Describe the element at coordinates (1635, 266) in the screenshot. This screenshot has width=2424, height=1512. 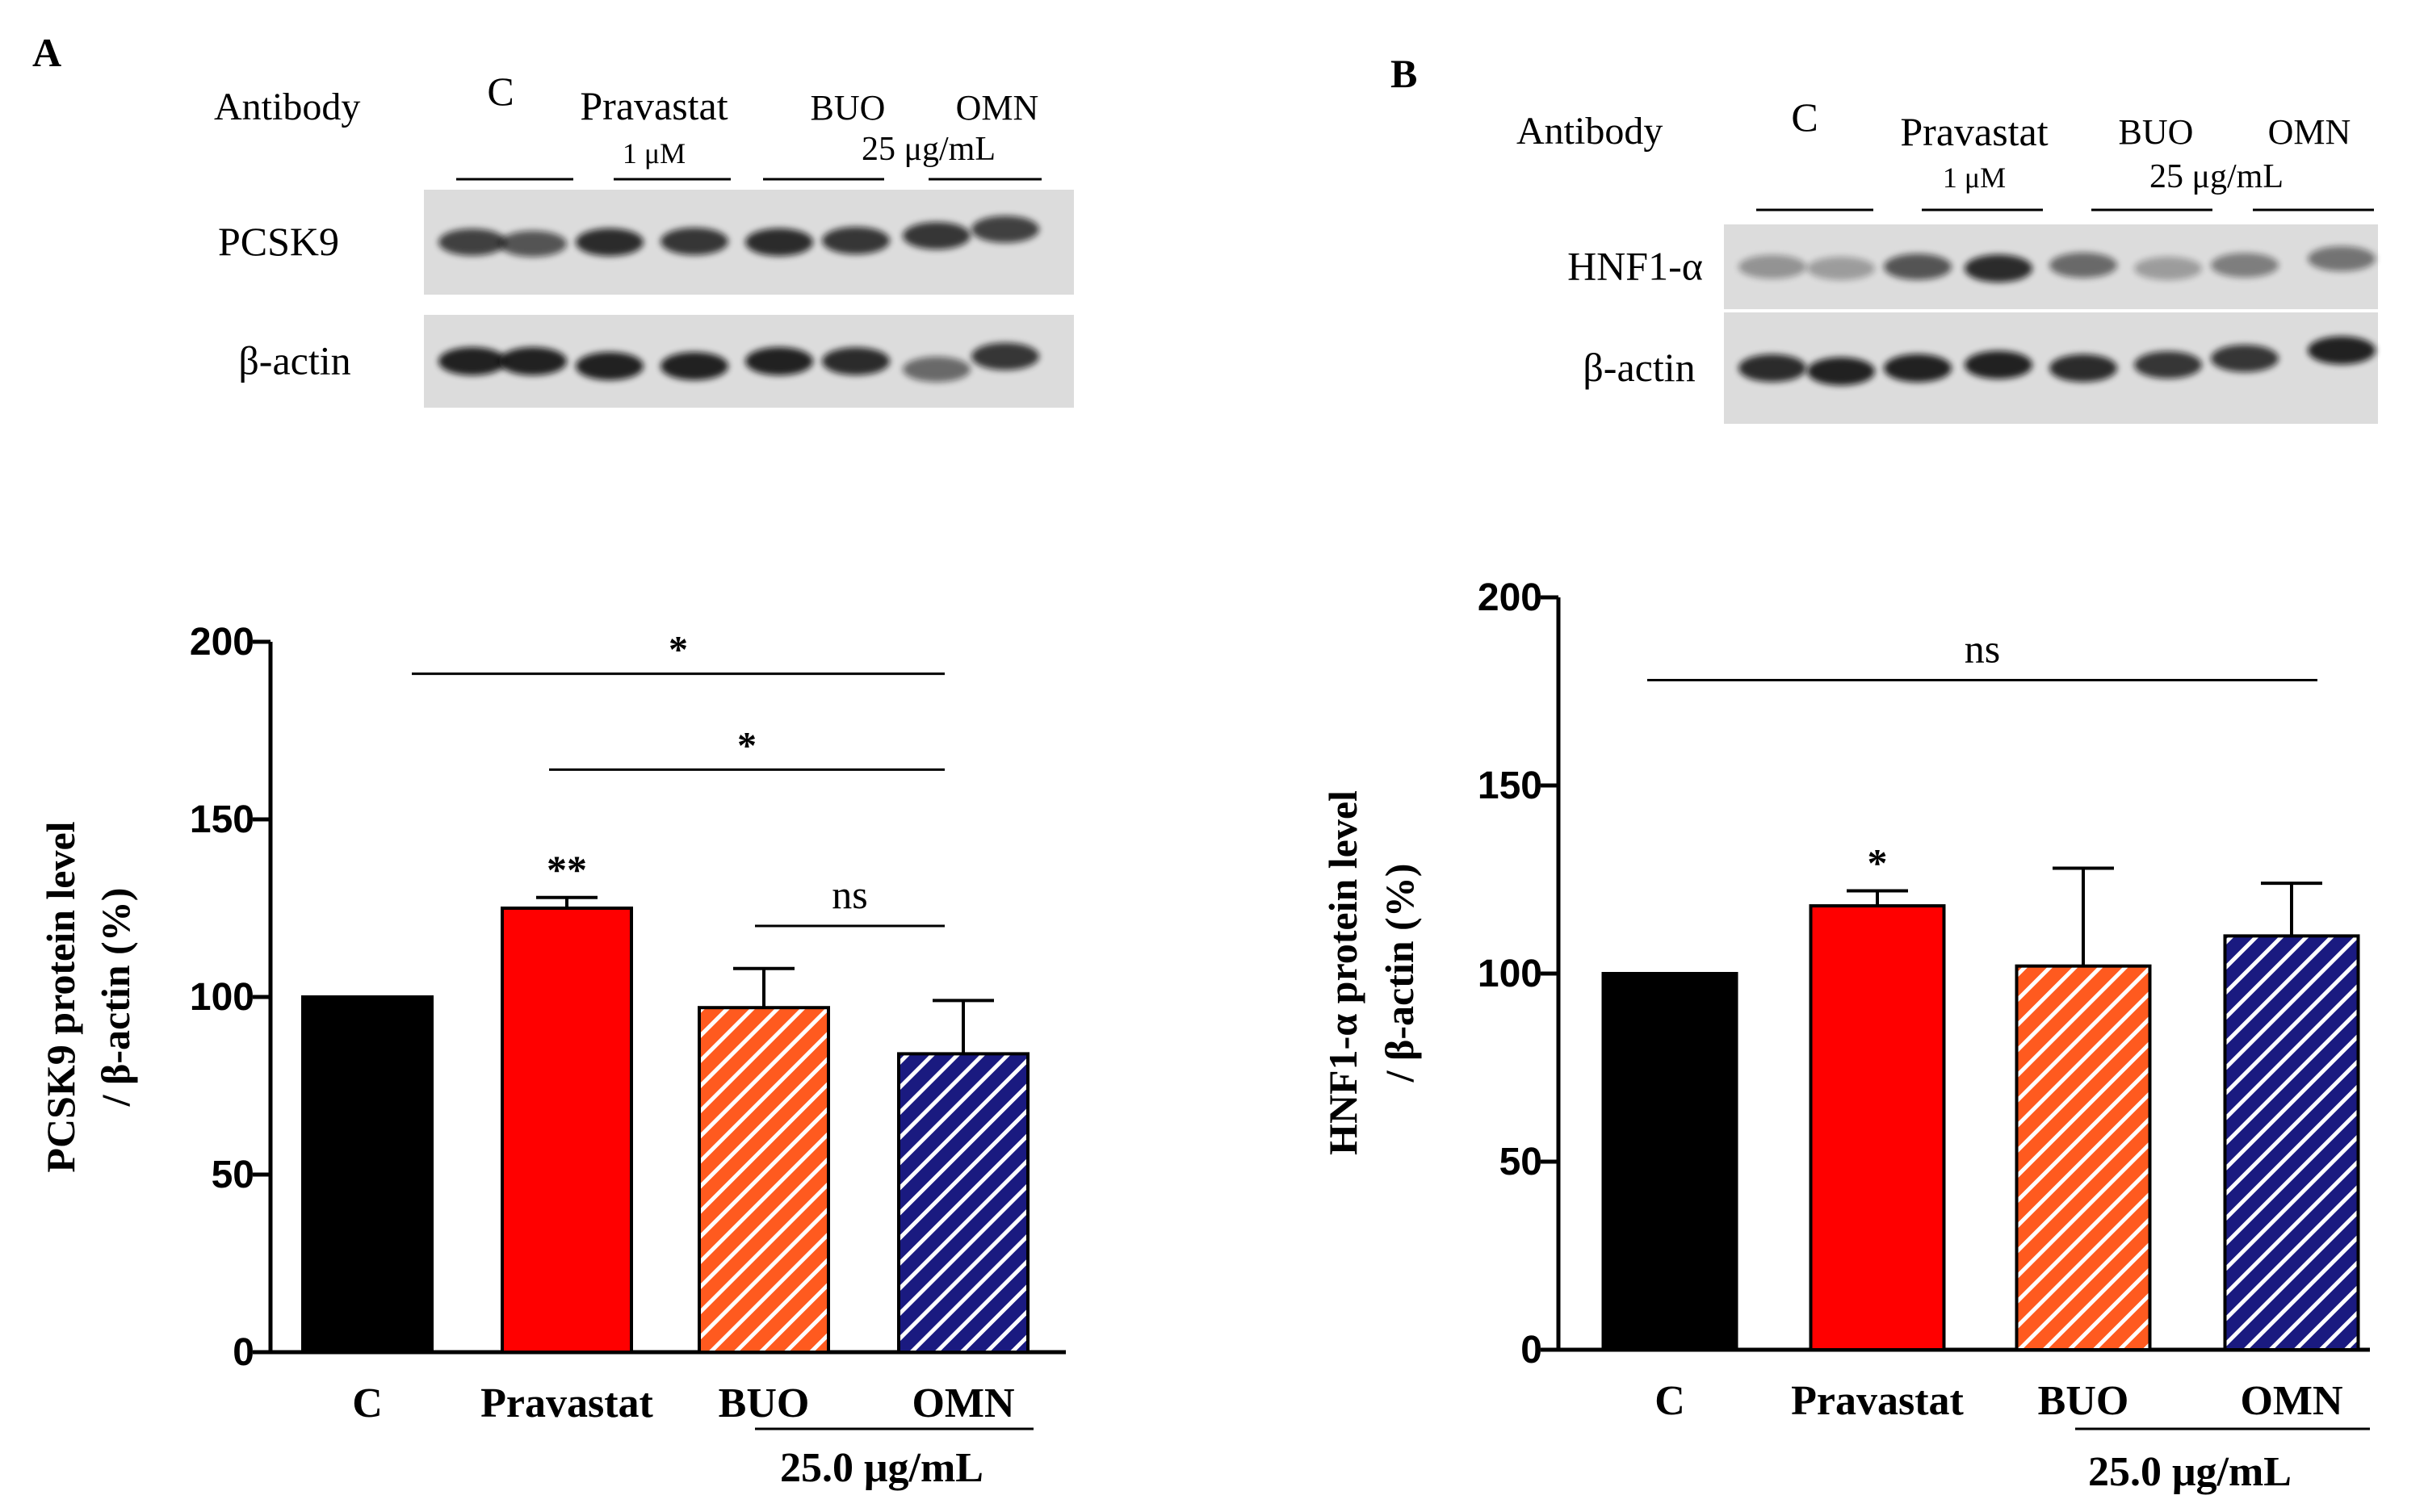
I see `blot-row-label: HNF1-α` at that location.